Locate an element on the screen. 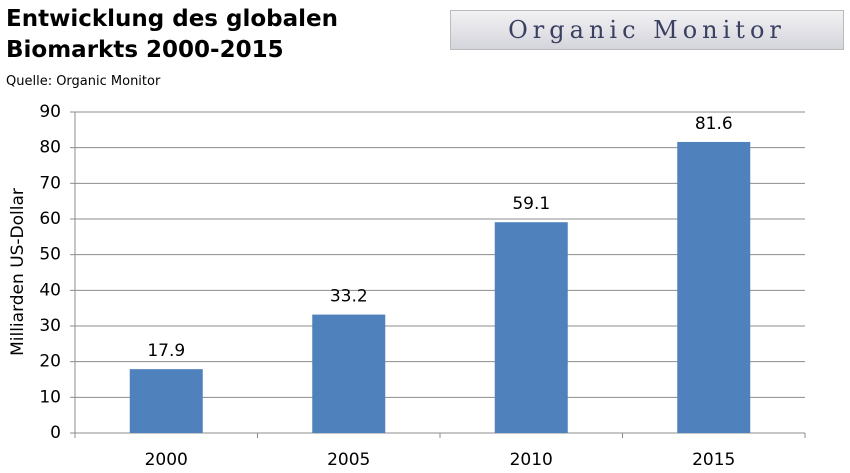 This screenshot has height=473, width=850. y-tick-label: 30 is located at coordinates (50, 326).